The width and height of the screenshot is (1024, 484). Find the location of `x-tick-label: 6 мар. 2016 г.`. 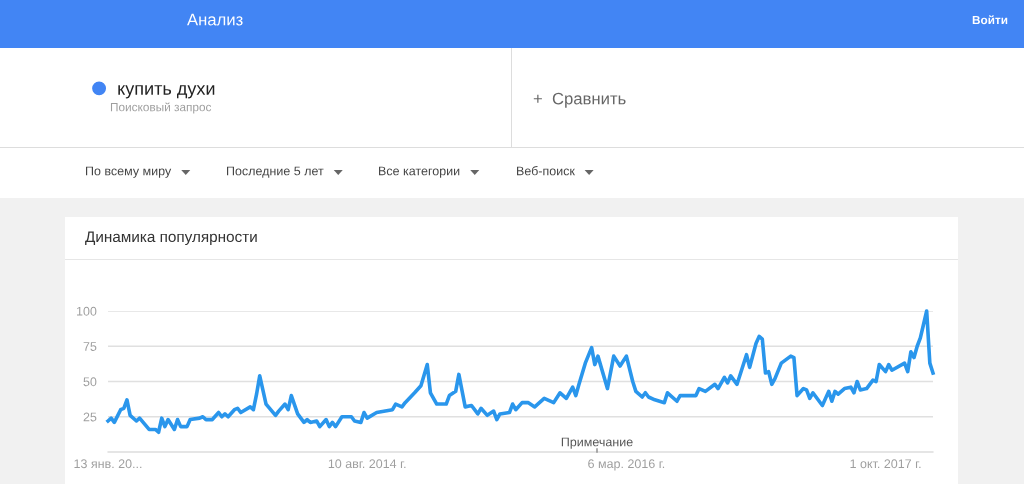

x-tick-label: 6 мар. 2016 г. is located at coordinates (626, 465).